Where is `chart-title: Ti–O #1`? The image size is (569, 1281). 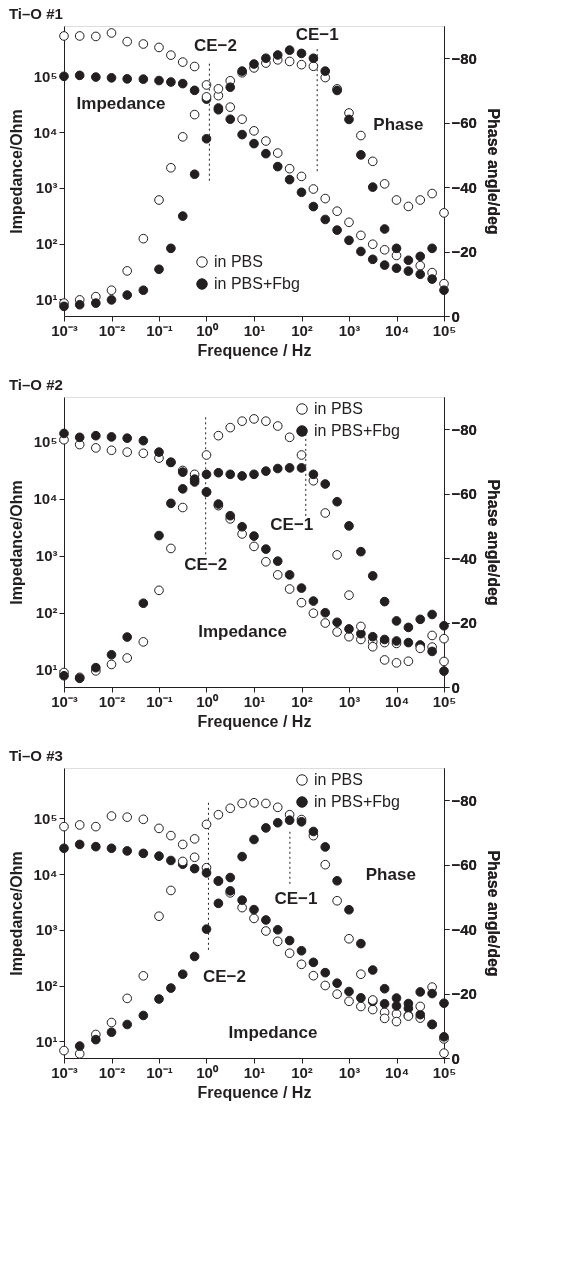 chart-title: Ti–O #1 is located at coordinates (35, 13).